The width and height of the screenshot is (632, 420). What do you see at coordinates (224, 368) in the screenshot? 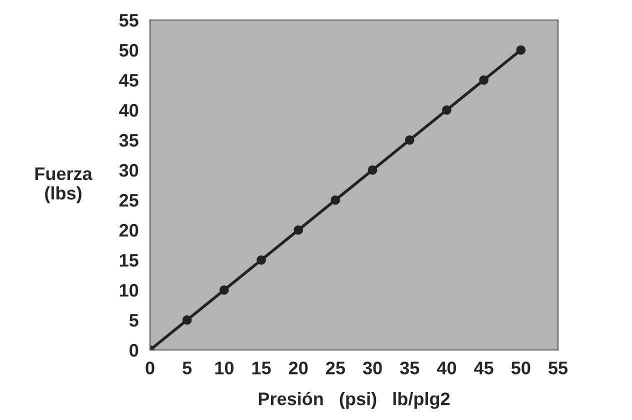
I see `x-tick-label: 10` at bounding box center [224, 368].